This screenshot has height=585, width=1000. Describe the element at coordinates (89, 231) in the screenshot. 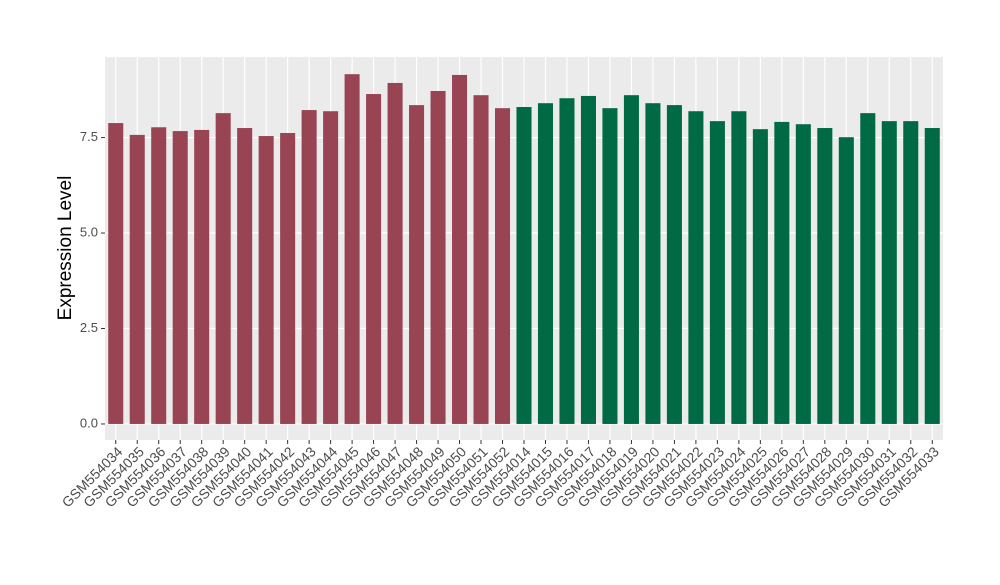

I see `y-tick-label: 5.0` at that location.